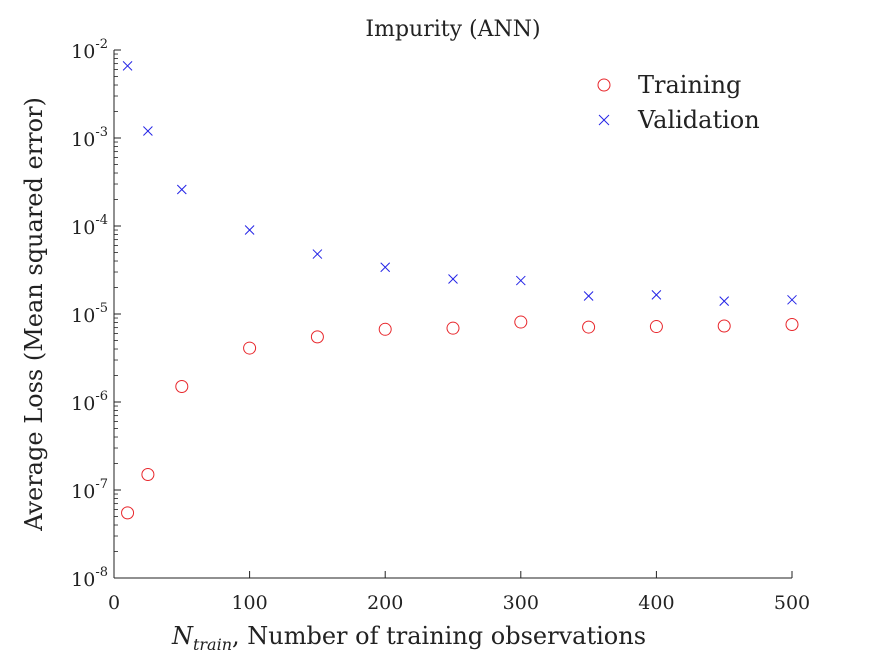  What do you see at coordinates (212, 644) in the screenshot?
I see `x-axis-title-subscript: train` at bounding box center [212, 644].